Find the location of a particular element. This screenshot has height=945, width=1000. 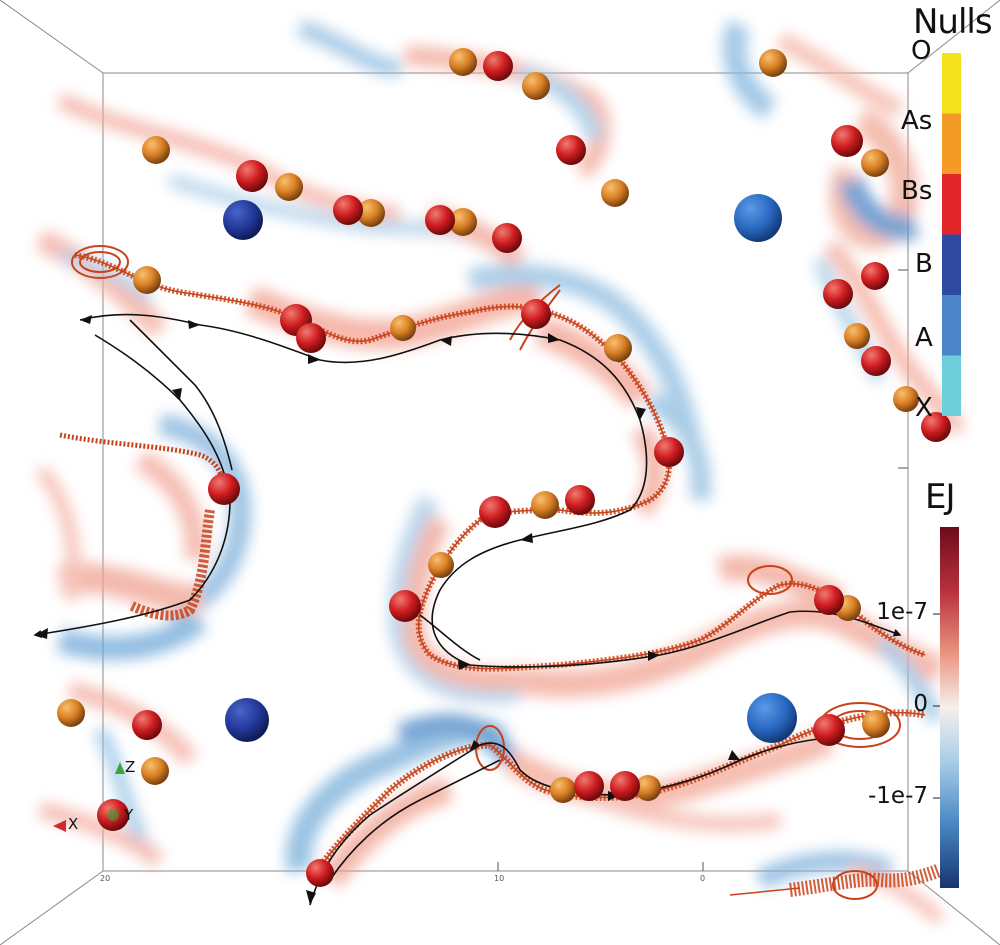

axis-label-z: Z is located at coordinates (130, 767).